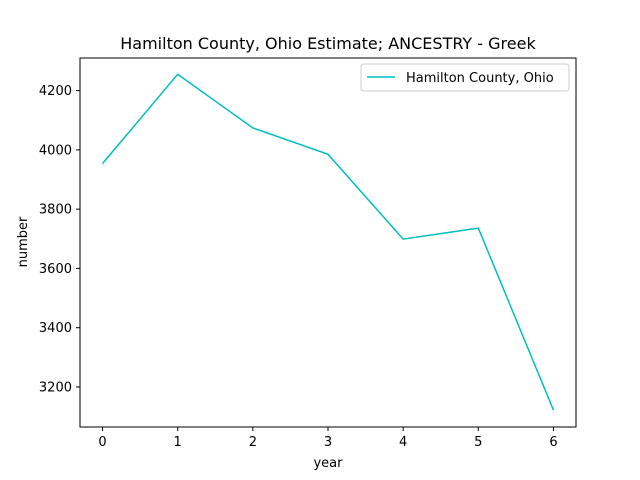 The image size is (640, 480). What do you see at coordinates (102, 442) in the screenshot?
I see `x-tick-label: 0` at bounding box center [102, 442].